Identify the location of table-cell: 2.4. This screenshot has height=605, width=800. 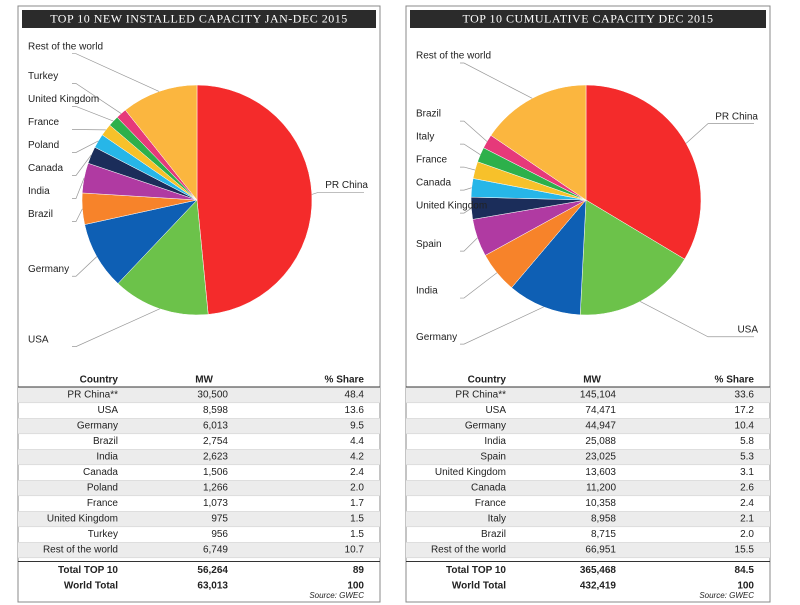
(357, 472).